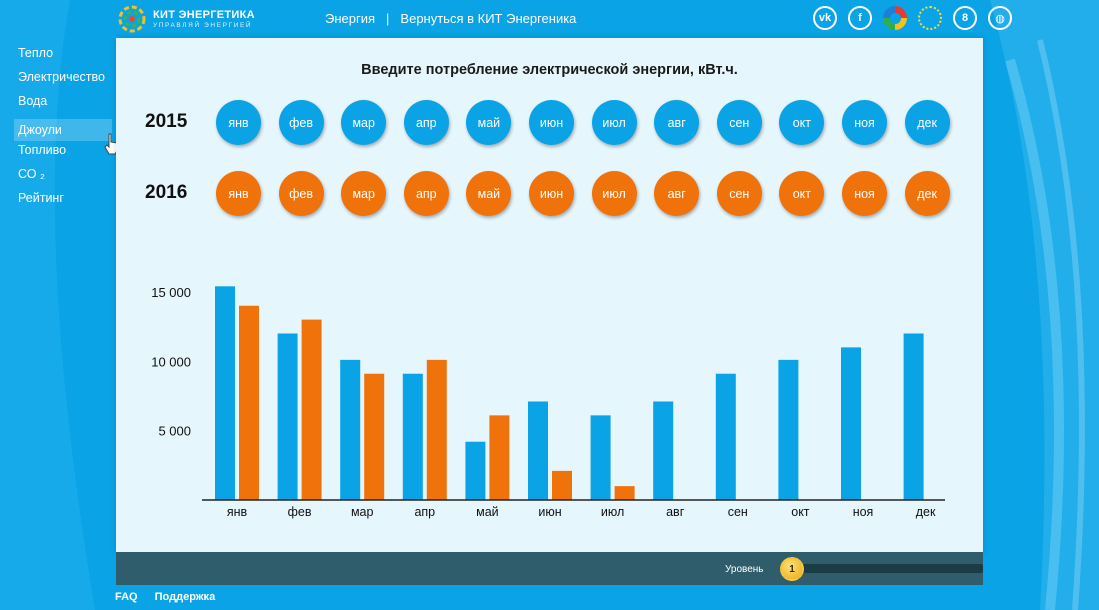 Image resolution: width=1099 pixels, height=610 pixels. What do you see at coordinates (624, 493) in the screenshot?
I see `bar-2016-июл` at bounding box center [624, 493].